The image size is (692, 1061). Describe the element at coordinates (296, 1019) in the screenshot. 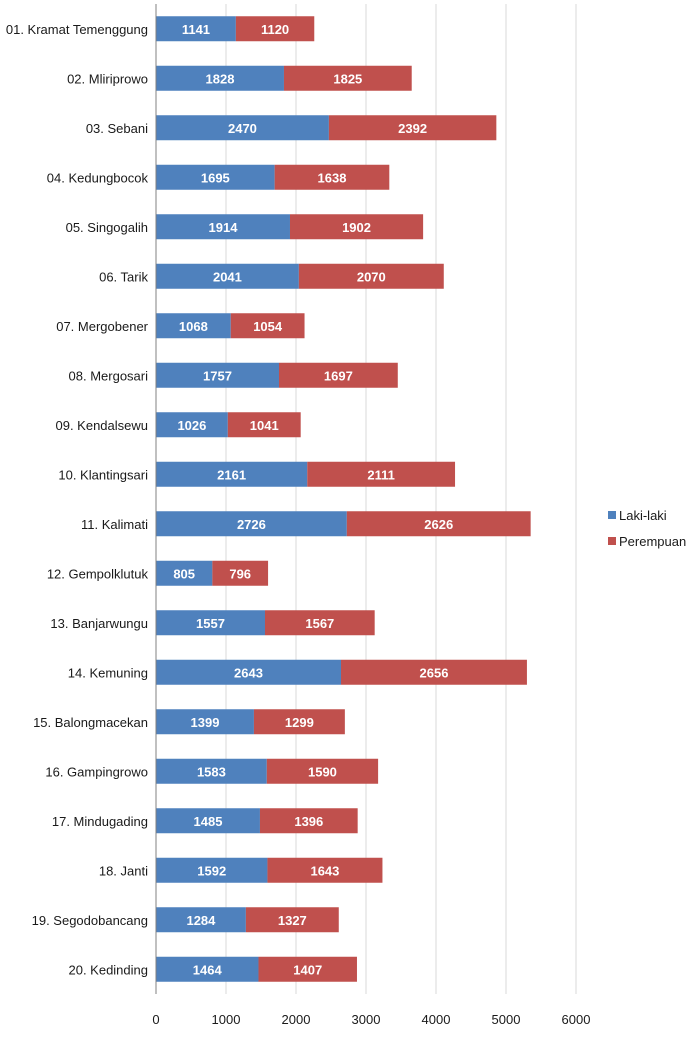

I see `x-tick-label-2000: 2000` at that location.